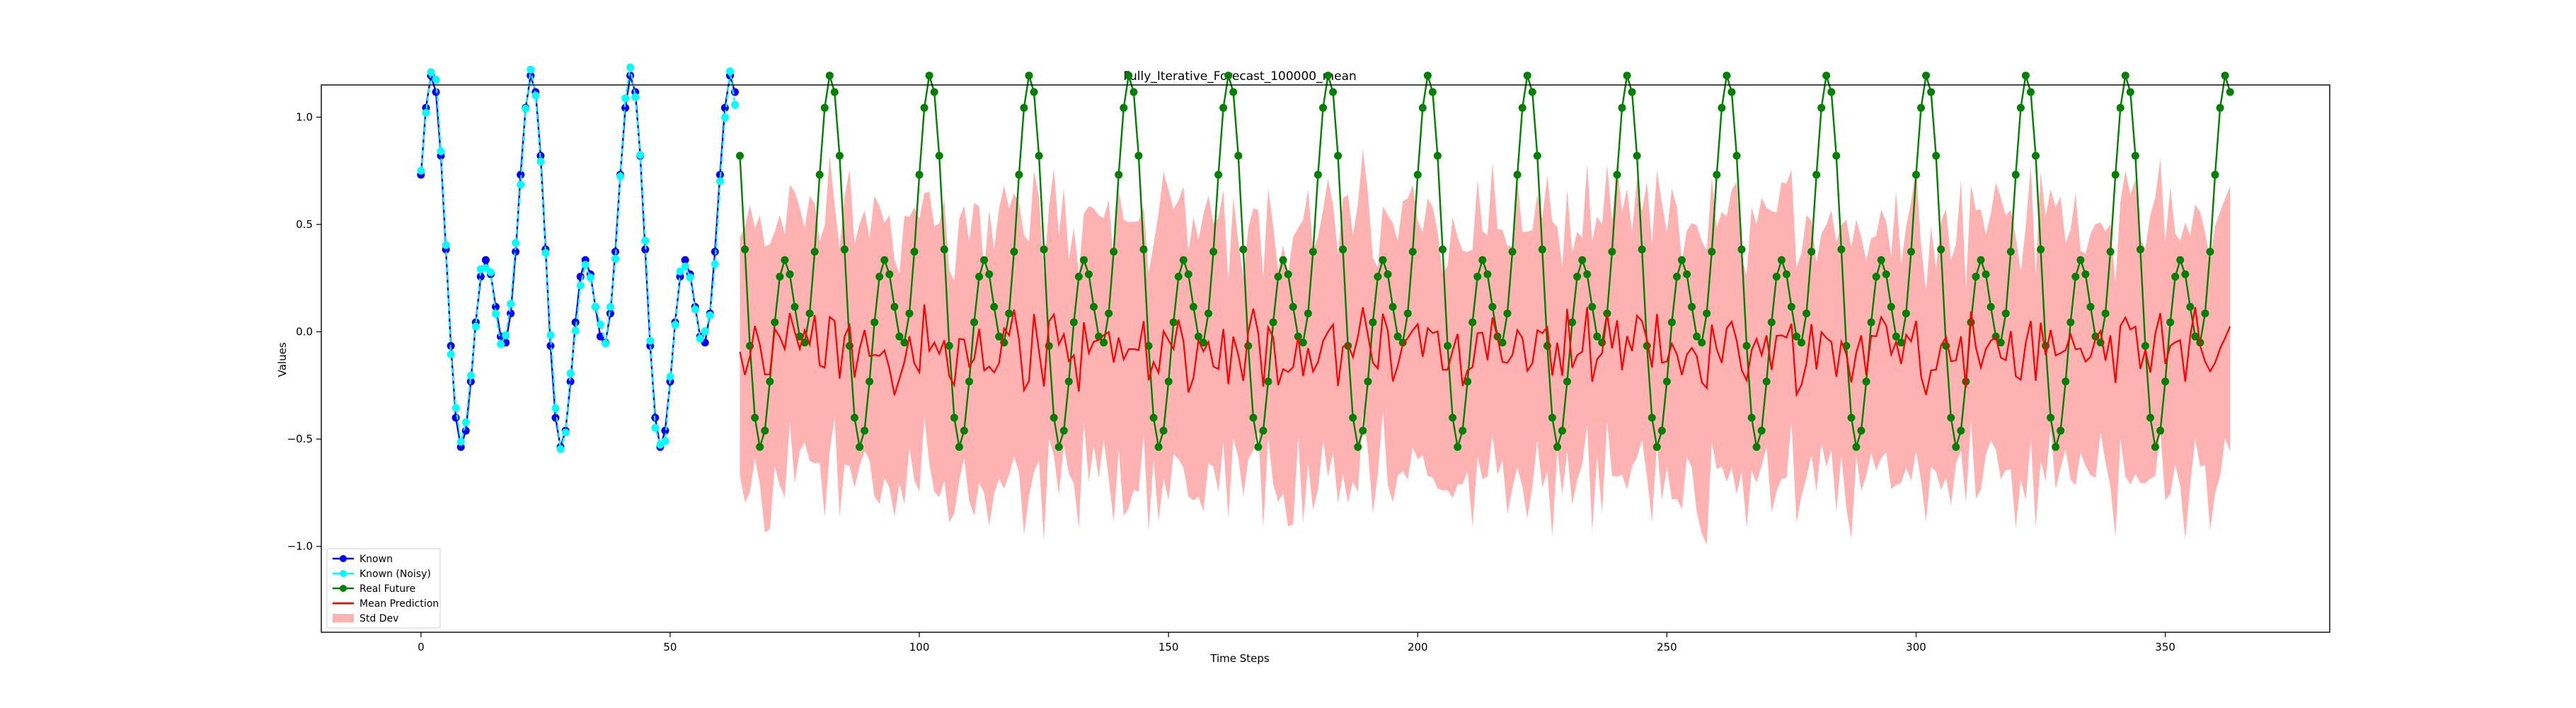  What do you see at coordinates (300, 546) in the screenshot?
I see `y-tick-label: −1.0` at bounding box center [300, 546].